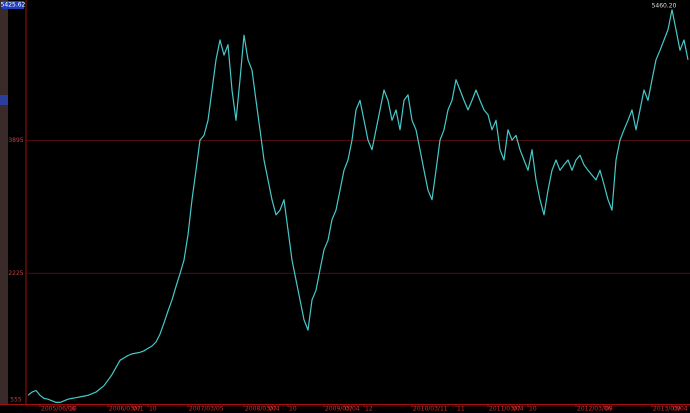 This screenshot has width=690, height=413. What do you see at coordinates (461, 409) in the screenshot?
I see `x-tick-label: 11` at bounding box center [461, 409].